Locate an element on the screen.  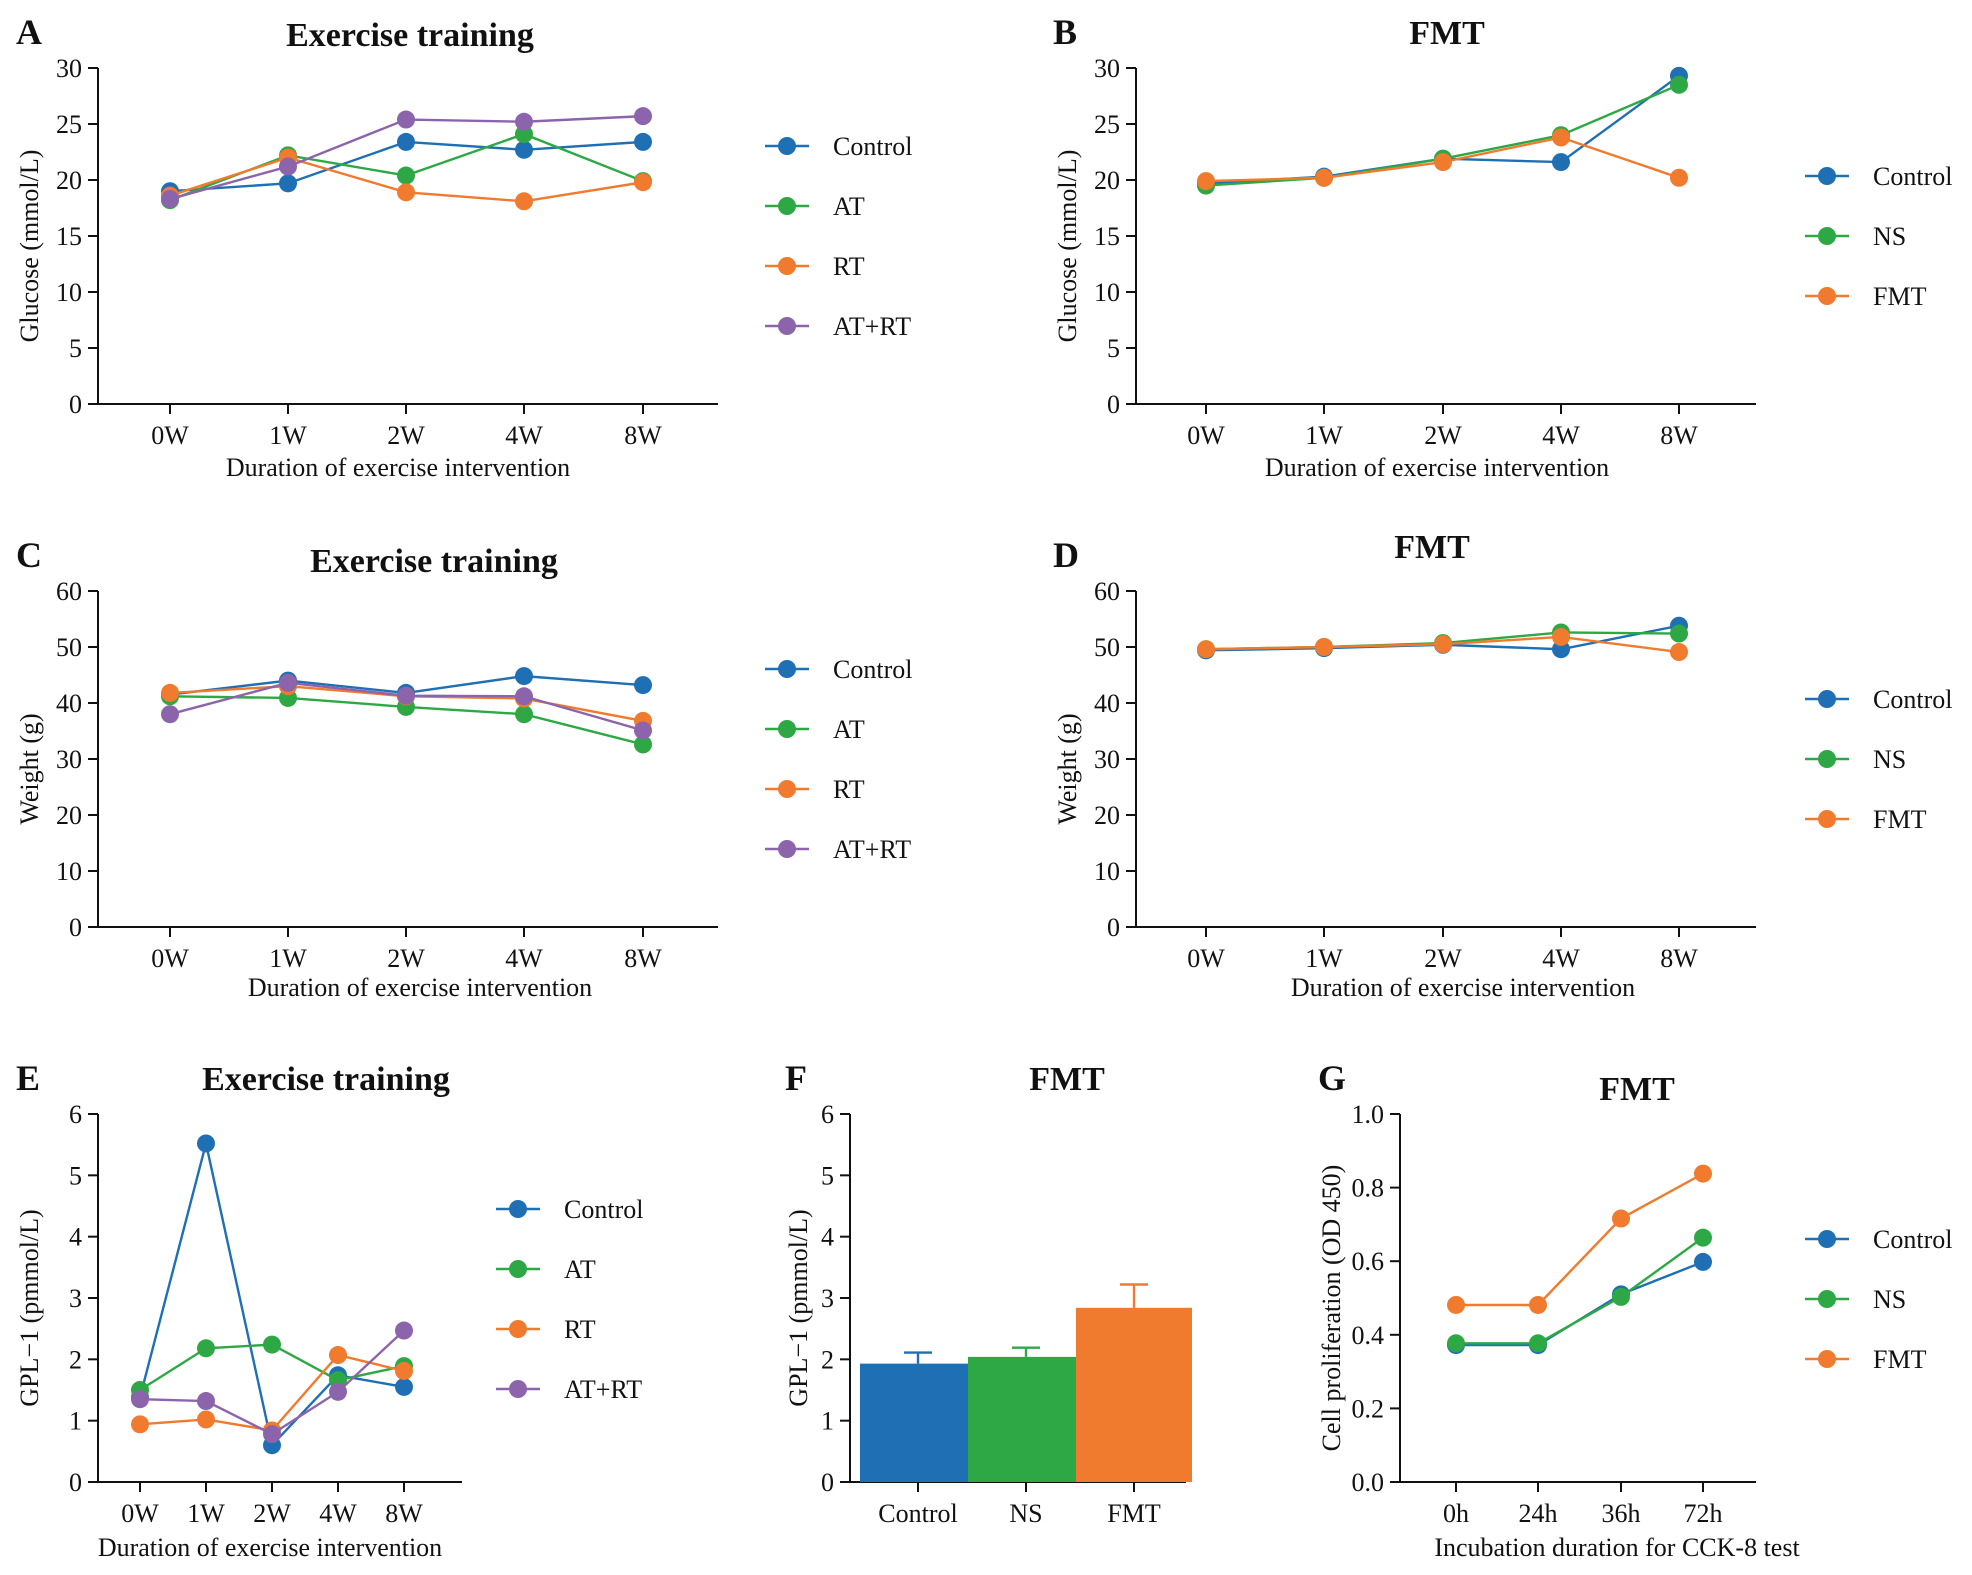
y-tick-label: 1 is located at coordinates (827, 1421).